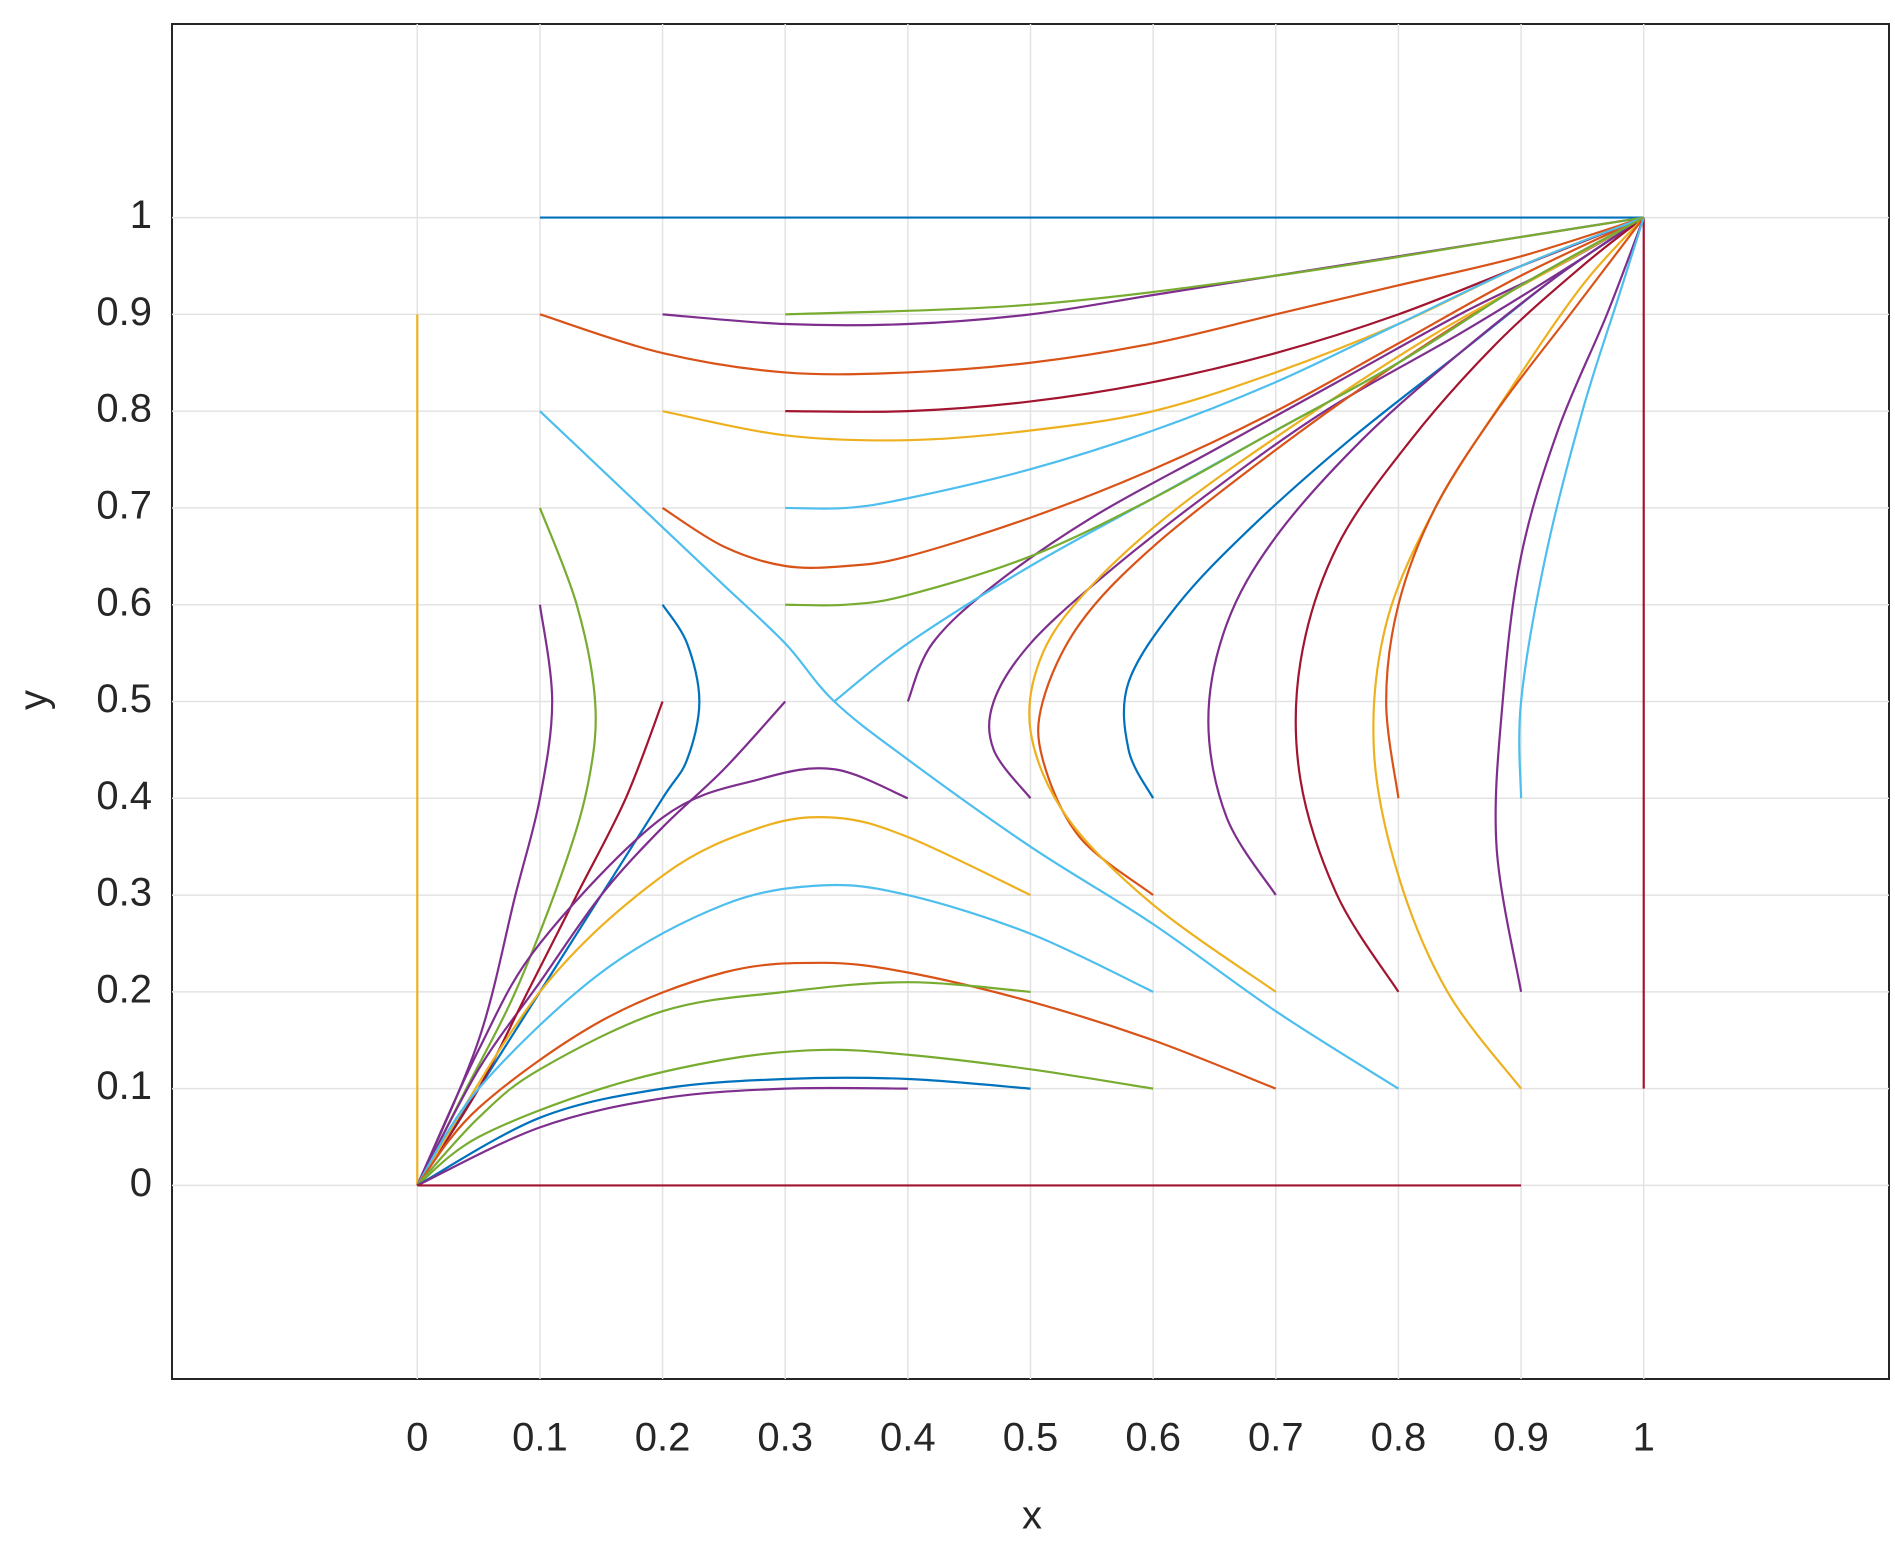 The width and height of the screenshot is (1895, 1551). I want to click on y-tick-label: 1, so click(141, 215).